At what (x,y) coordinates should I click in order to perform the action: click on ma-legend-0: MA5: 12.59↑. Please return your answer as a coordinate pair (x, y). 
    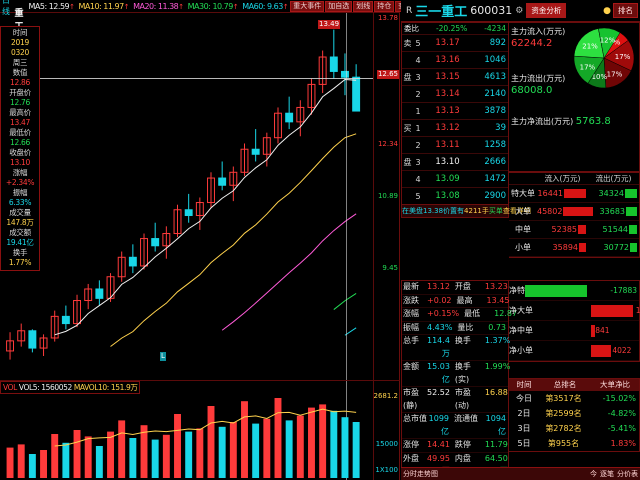
    Looking at the image, I should click on (52, 6).